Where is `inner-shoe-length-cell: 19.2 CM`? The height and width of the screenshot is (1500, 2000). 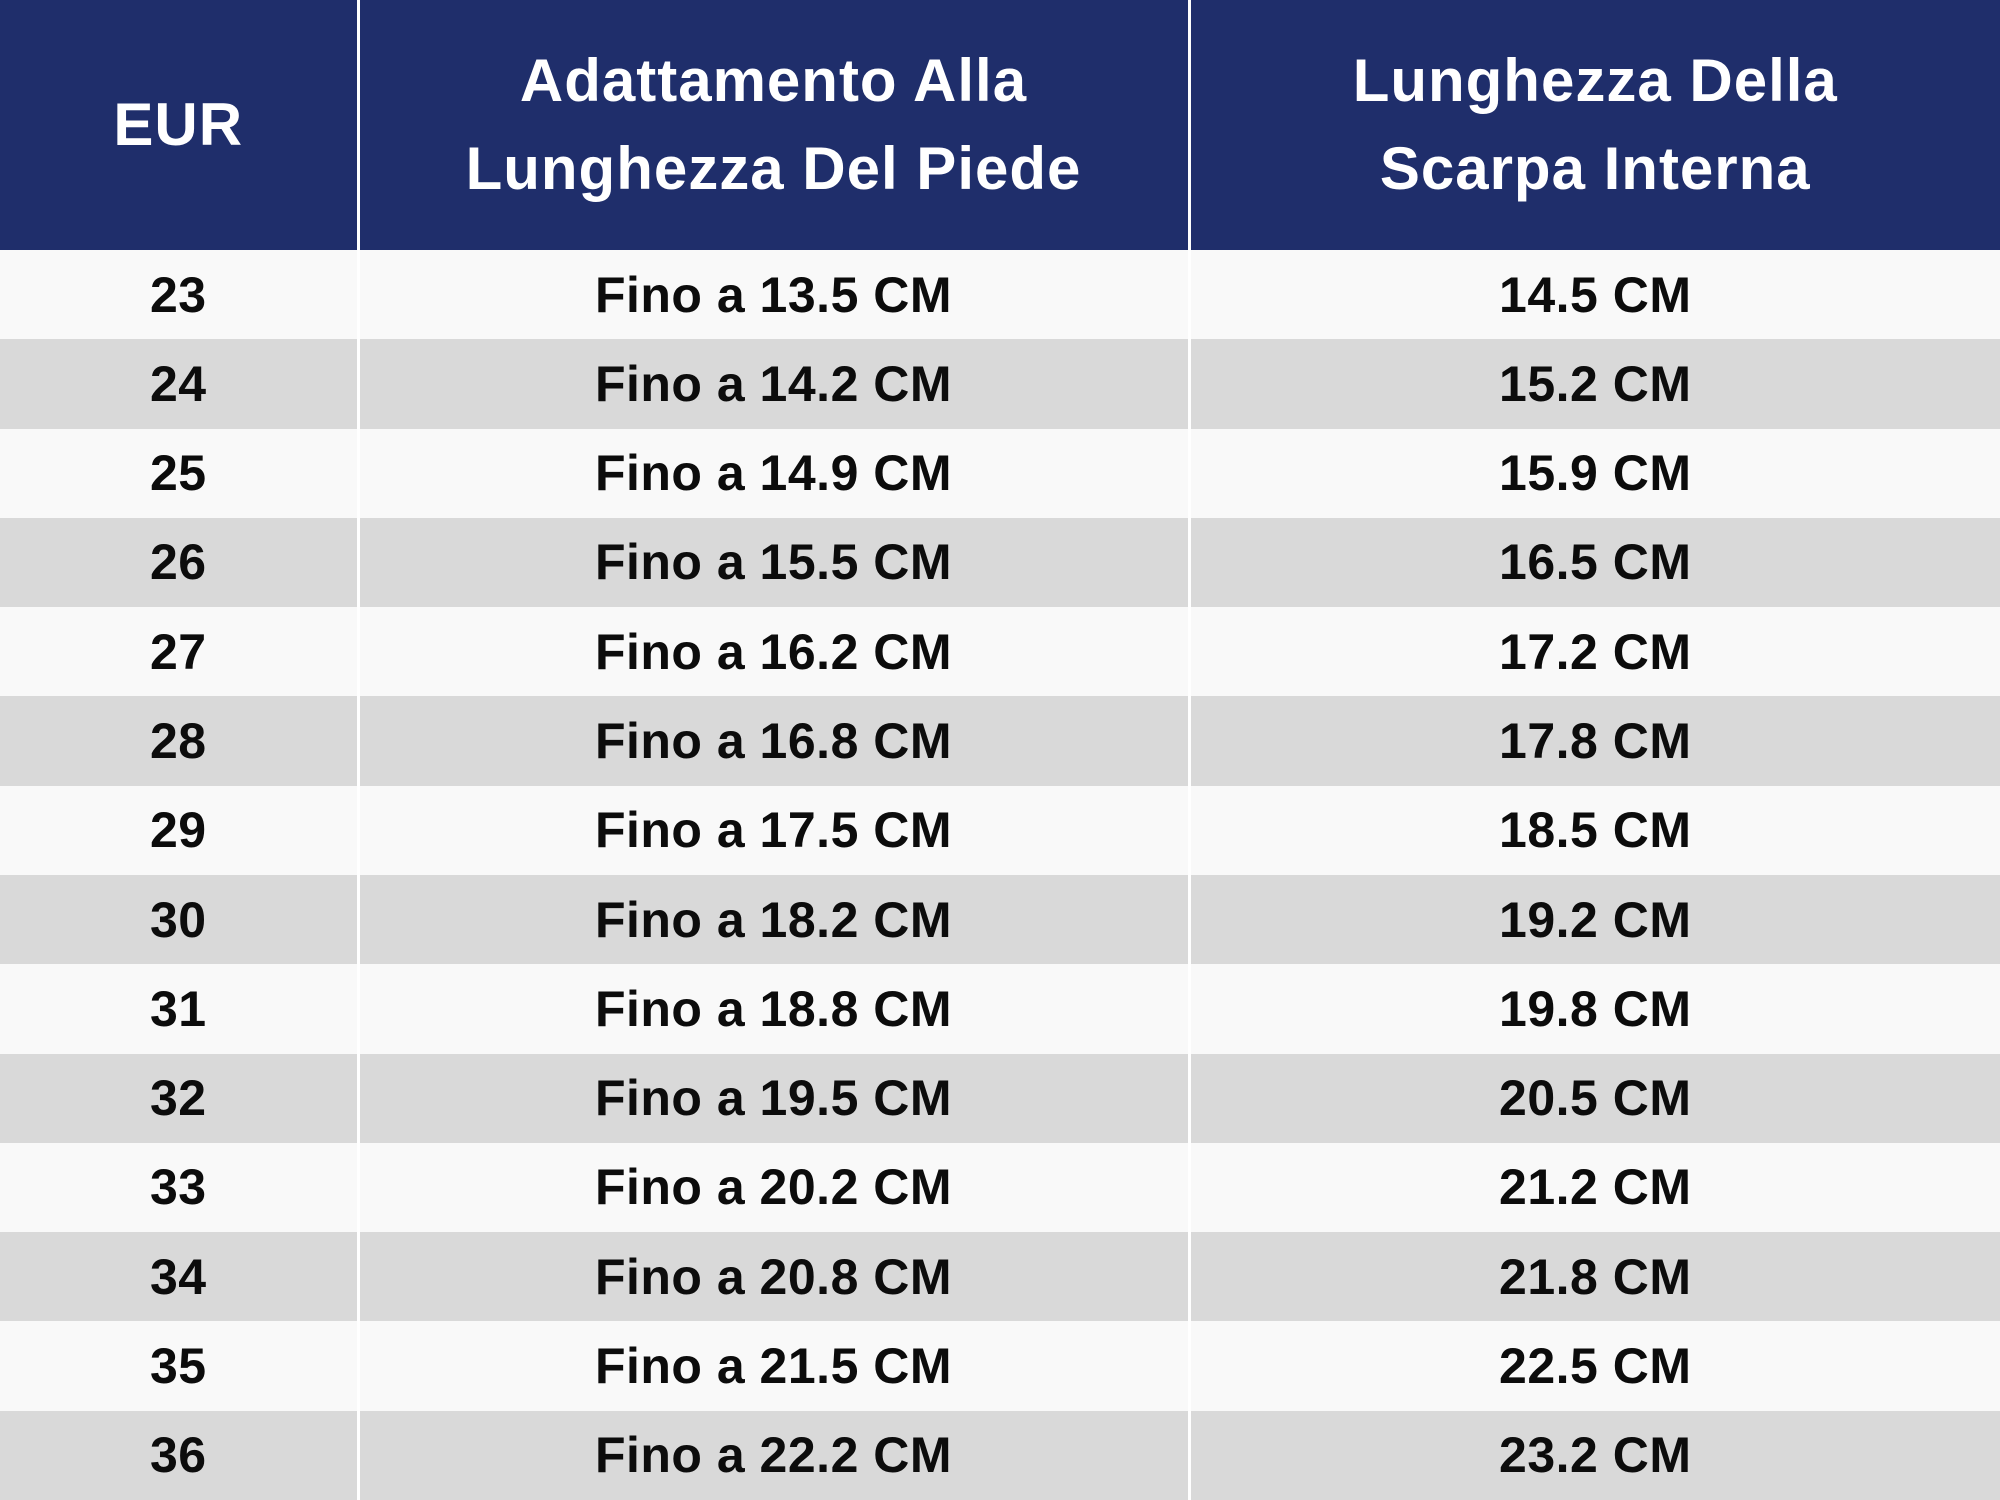
inner-shoe-length-cell: 19.2 CM is located at coordinates (1595, 919).